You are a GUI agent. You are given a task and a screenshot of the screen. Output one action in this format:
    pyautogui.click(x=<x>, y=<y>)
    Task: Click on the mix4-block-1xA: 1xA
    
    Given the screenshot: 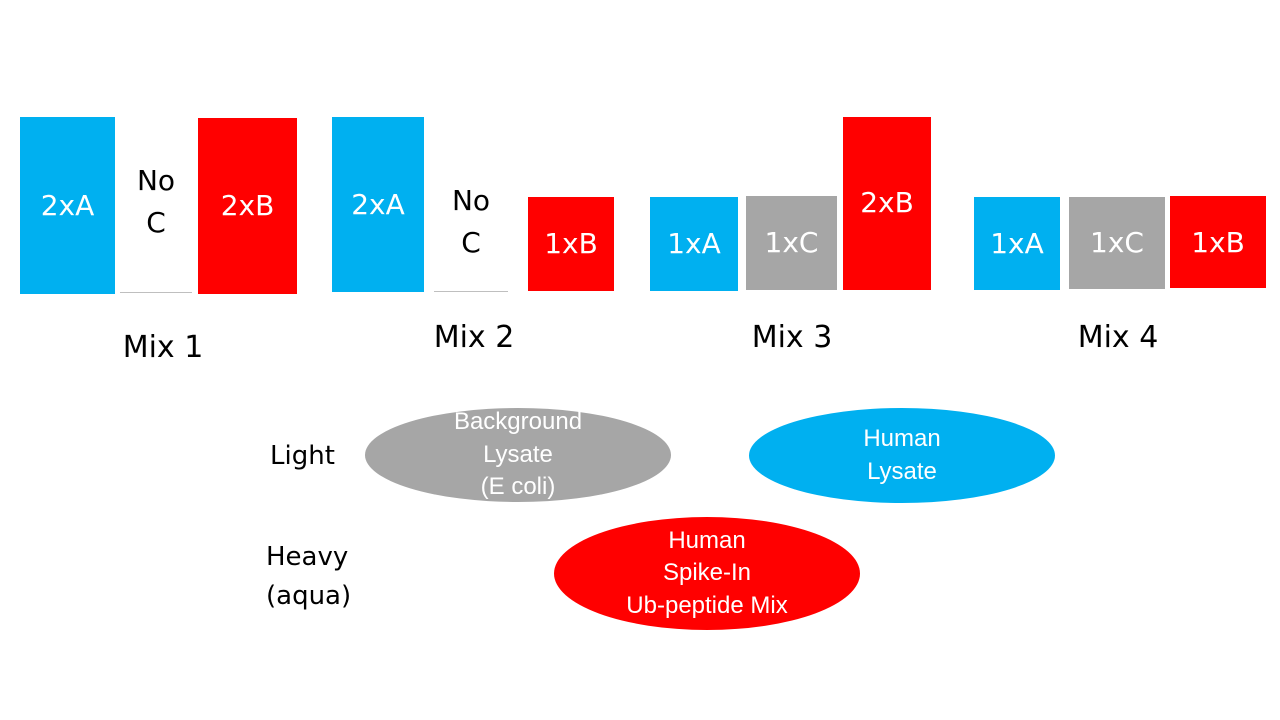 What is the action you would take?
    pyautogui.click(x=1017, y=243)
    